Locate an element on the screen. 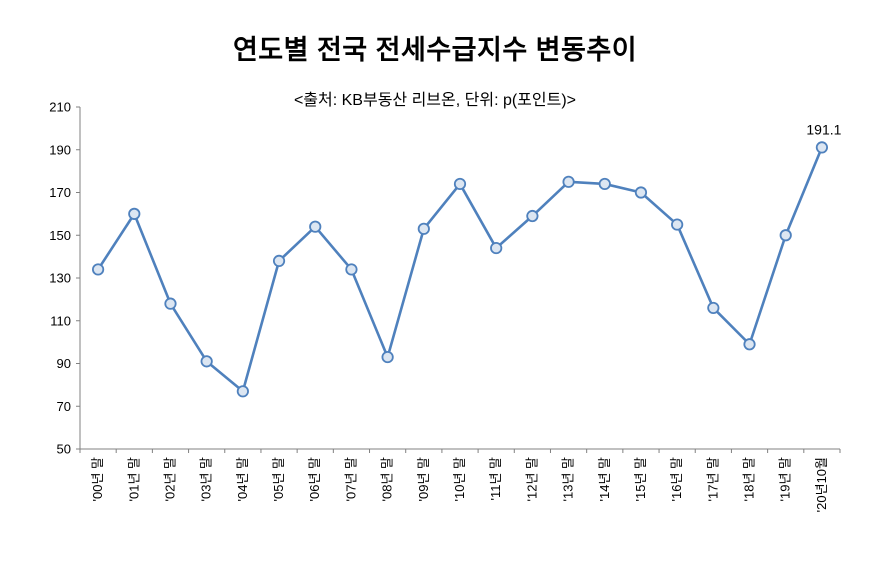 The width and height of the screenshot is (870, 566). y-axis-label: 110 is located at coordinates (60, 320).